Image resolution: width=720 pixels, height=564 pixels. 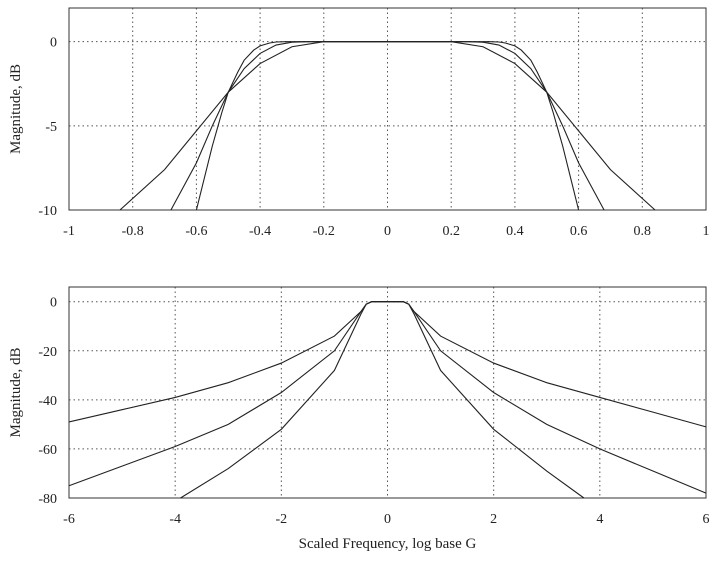 What do you see at coordinates (324, 231) in the screenshot?
I see `x-tick-label: -0.2` at bounding box center [324, 231].